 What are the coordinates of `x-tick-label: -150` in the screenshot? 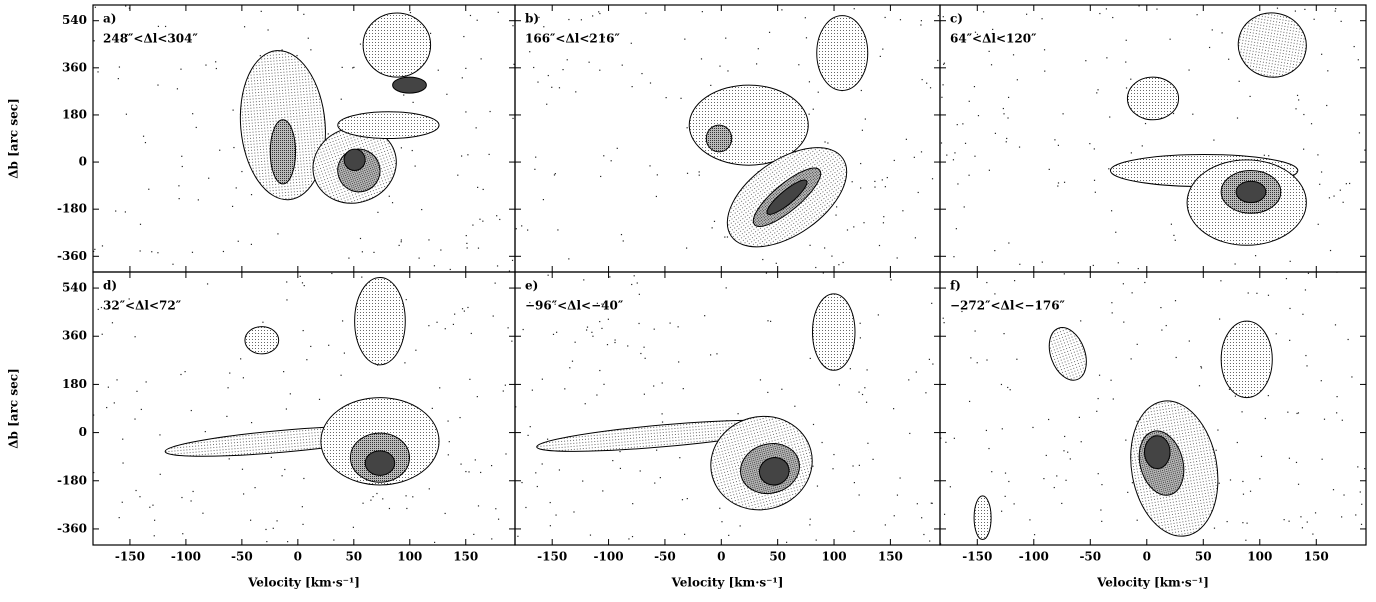 It's located at (552, 557).